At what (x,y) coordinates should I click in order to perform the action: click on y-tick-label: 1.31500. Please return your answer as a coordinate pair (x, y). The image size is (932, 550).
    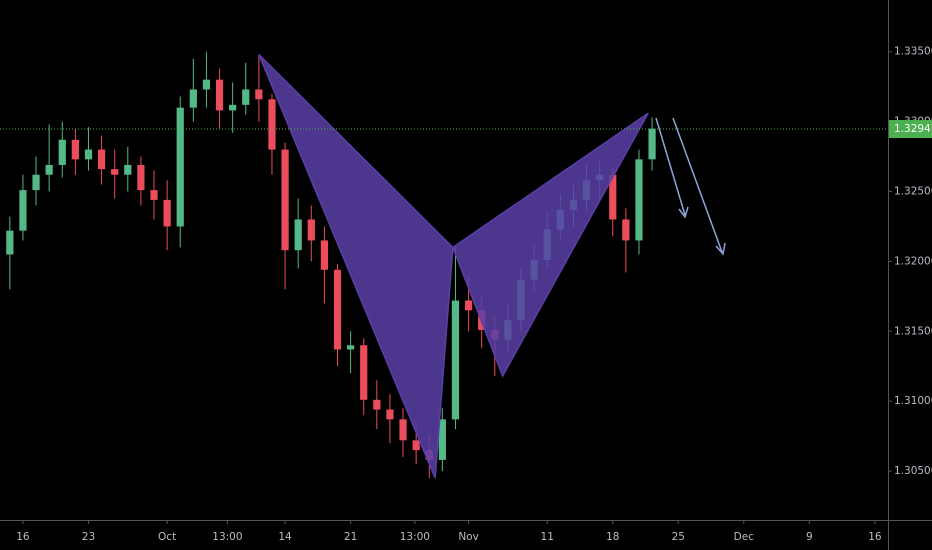
    Looking at the image, I should click on (913, 331).